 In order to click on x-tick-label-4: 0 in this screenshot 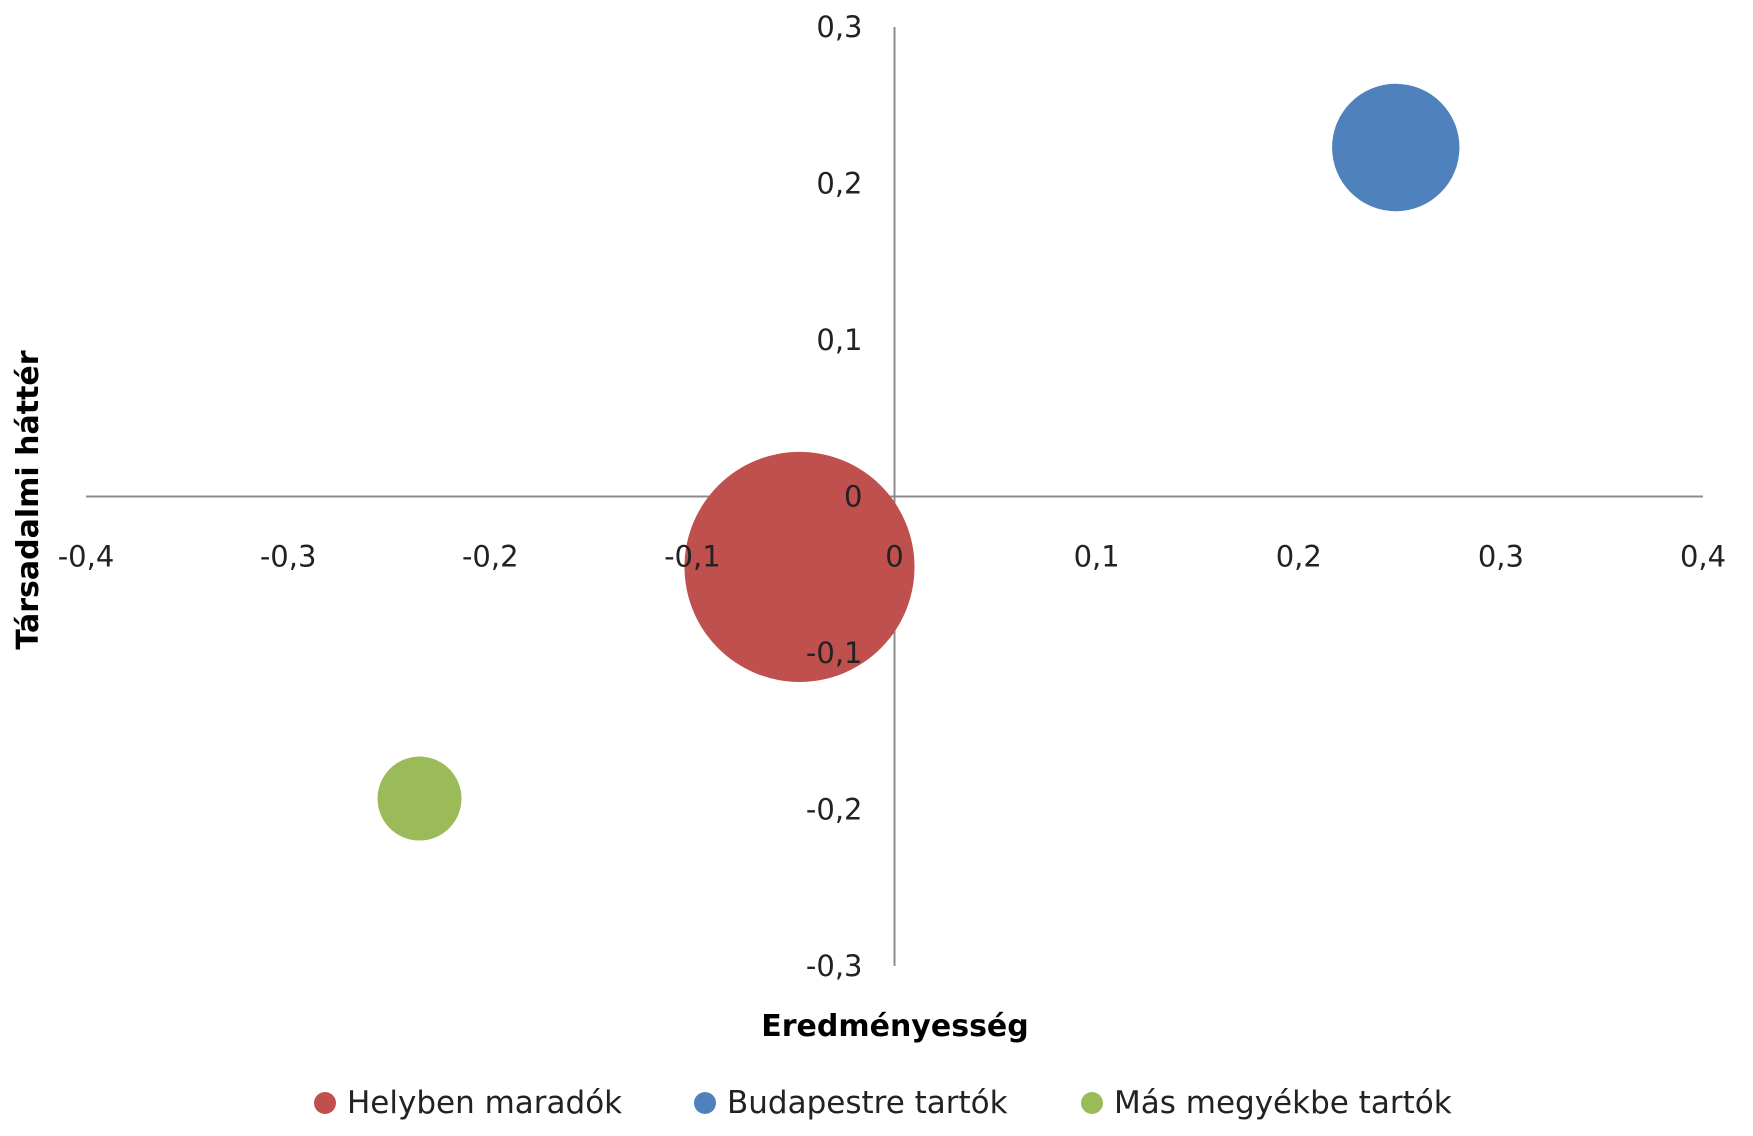, I will do `click(894, 557)`.